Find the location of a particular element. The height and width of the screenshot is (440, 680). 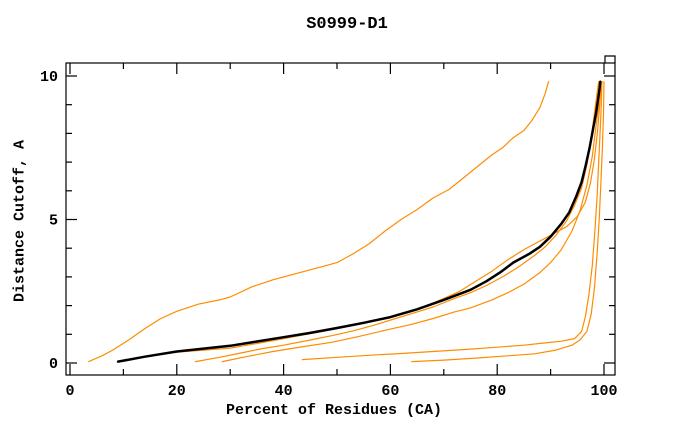

x-tick-label: 80 is located at coordinates (497, 391).